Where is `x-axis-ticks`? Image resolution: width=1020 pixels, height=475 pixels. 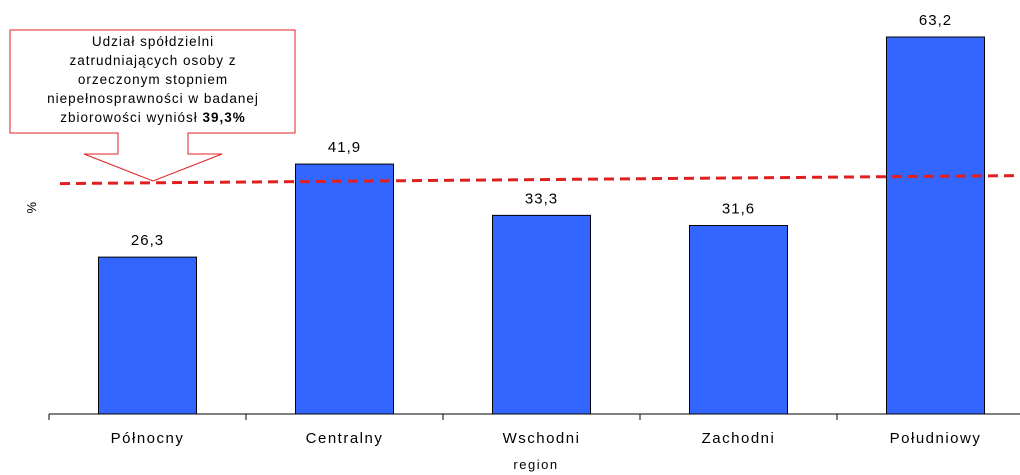 x-axis-ticks is located at coordinates (443, 417).